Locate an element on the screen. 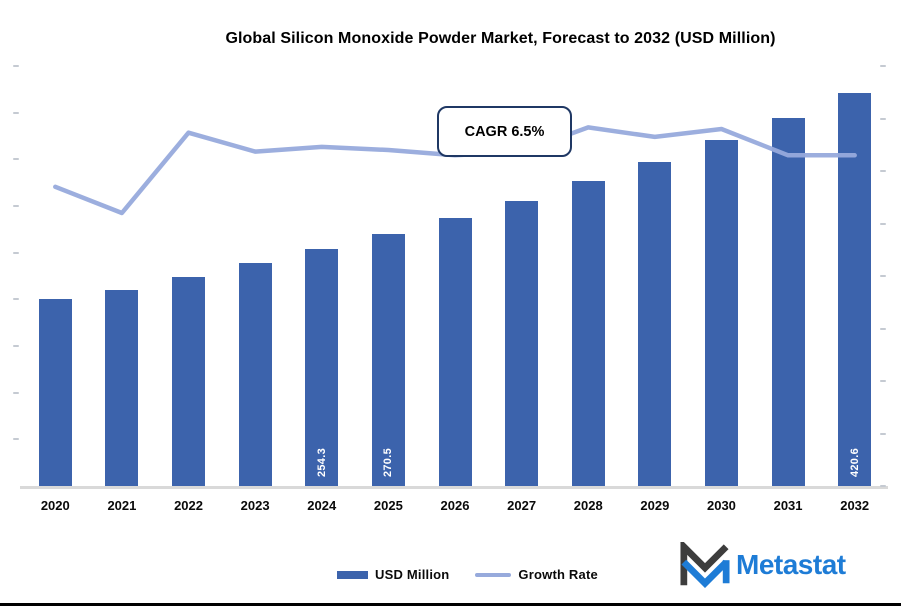  bar-2026 is located at coordinates (455, 352).